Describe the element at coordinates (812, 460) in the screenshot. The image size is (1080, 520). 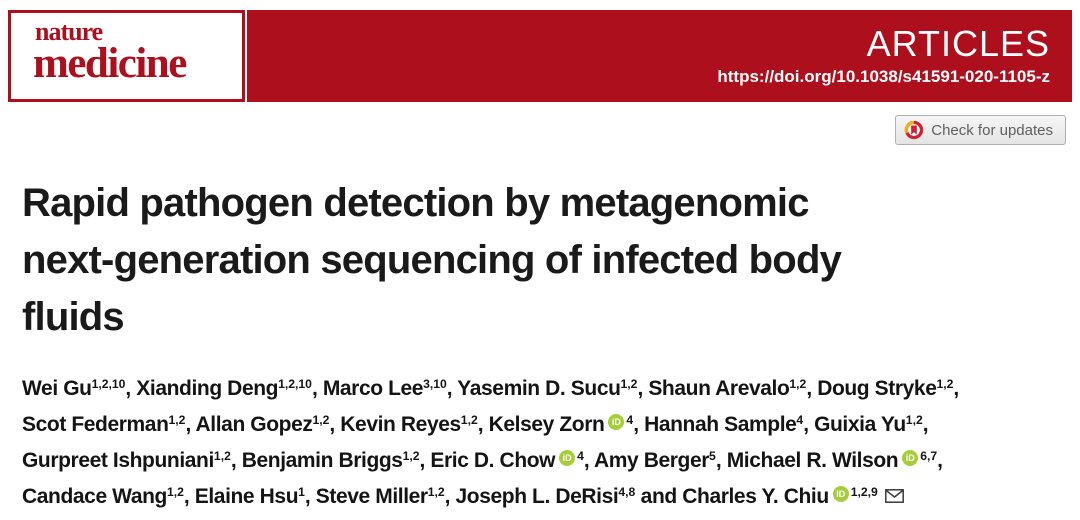
I see `author-name: Michael R. Wilson` at that location.